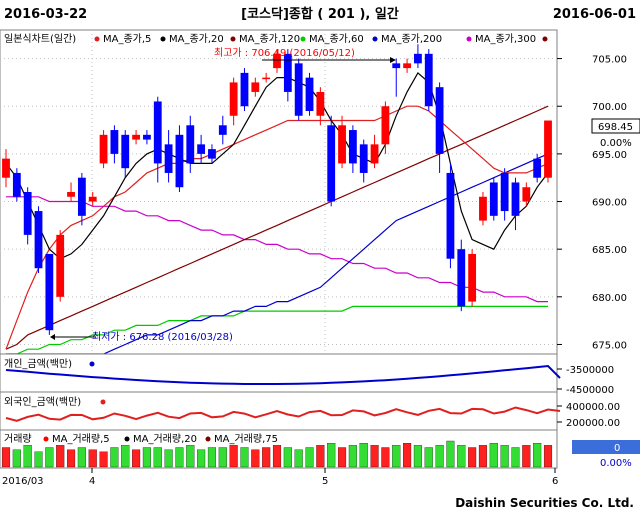 The height and width of the screenshot is (512, 640). I want to click on low-annotation: 최저가 : 676.28 (2016/03/28), so click(141, 337).